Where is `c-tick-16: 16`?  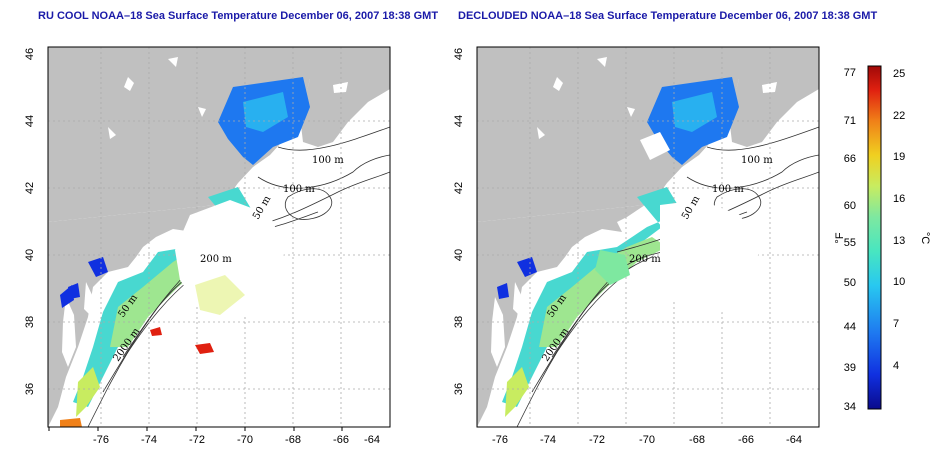
c-tick-16: 16 is located at coordinates (899, 199).